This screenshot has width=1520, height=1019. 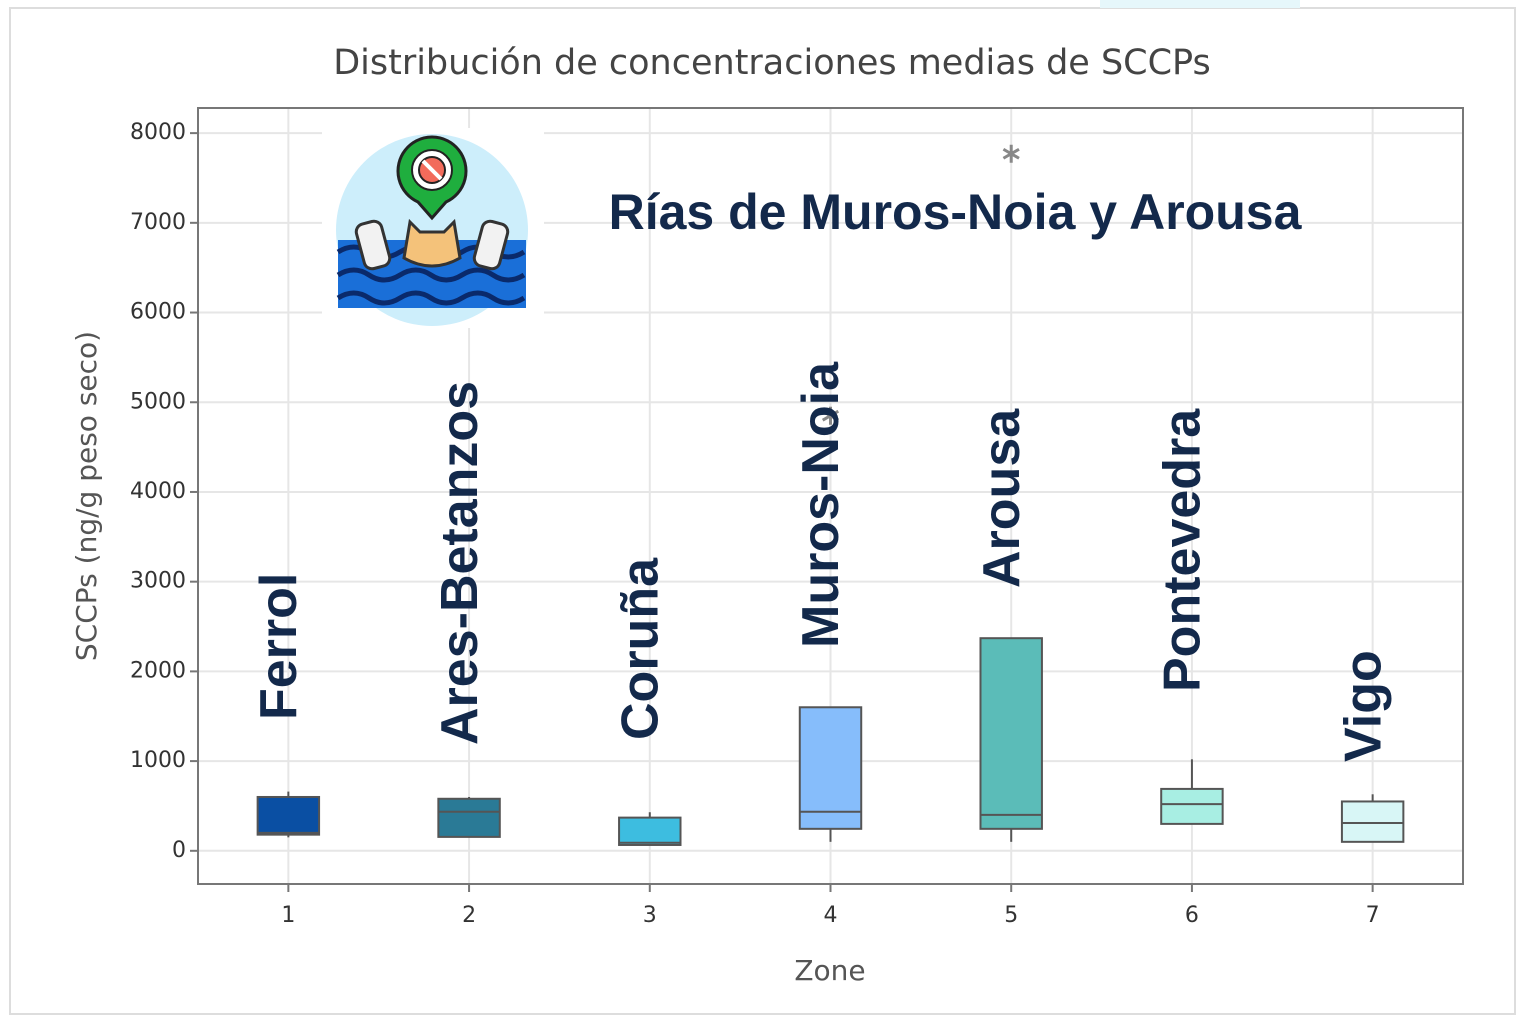 I want to click on x-tick-label: 2, so click(x=469, y=915).